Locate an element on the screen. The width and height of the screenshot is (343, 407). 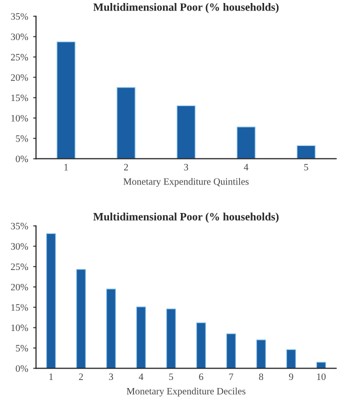
x-tick-label: 10 is located at coordinates (321, 376).